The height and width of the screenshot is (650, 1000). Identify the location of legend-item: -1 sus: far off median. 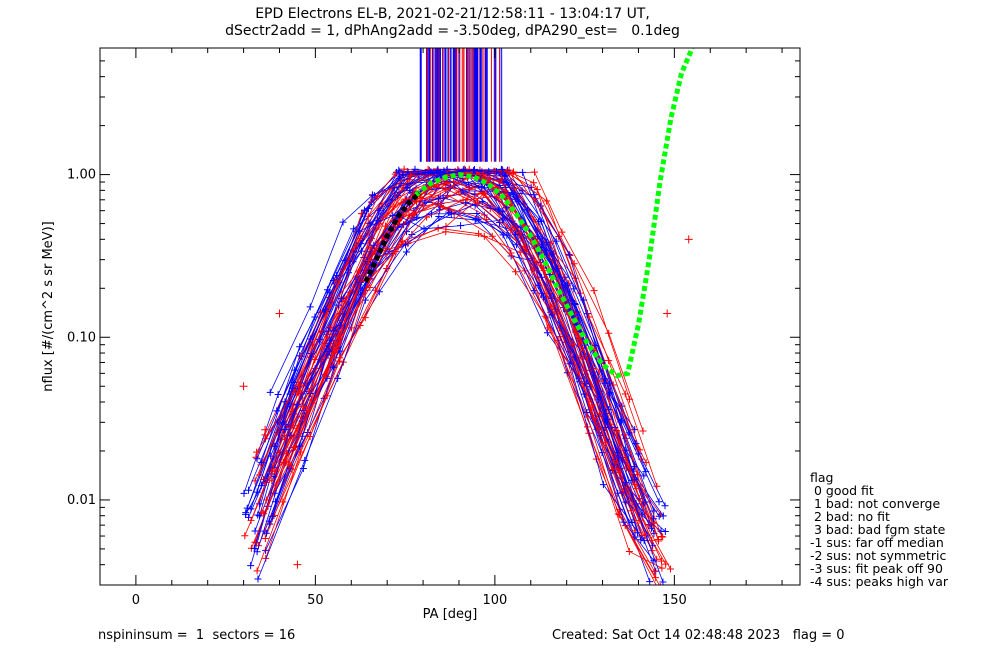
(877, 542).